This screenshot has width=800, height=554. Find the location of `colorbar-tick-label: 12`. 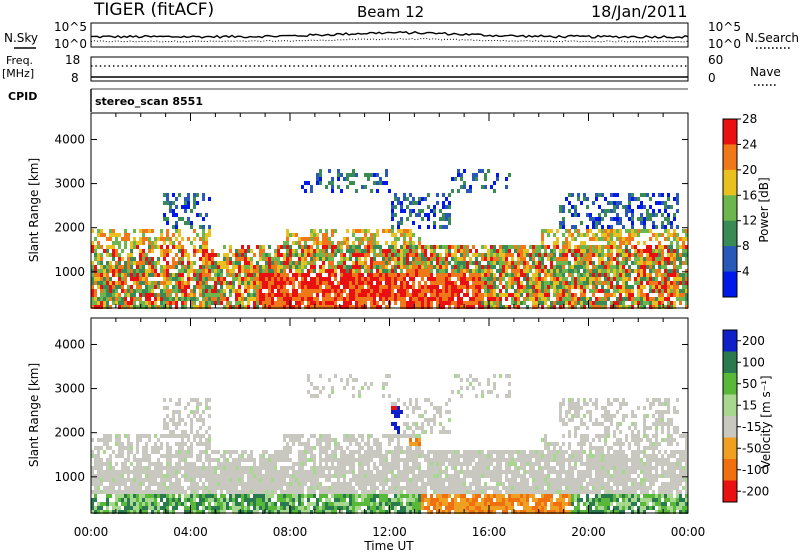

colorbar-tick-label: 12 is located at coordinates (749, 221).